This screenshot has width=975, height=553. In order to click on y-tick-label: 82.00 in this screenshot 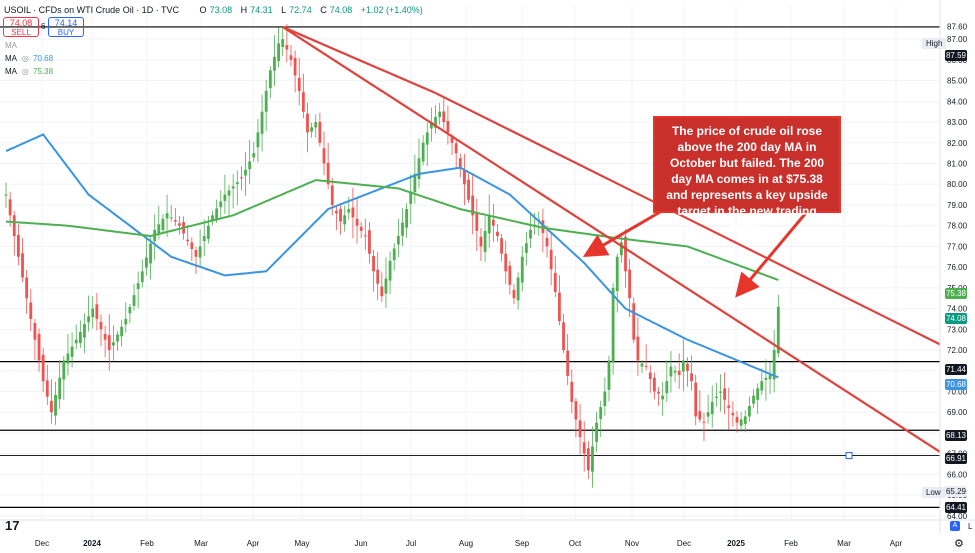, I will do `click(957, 143)`.